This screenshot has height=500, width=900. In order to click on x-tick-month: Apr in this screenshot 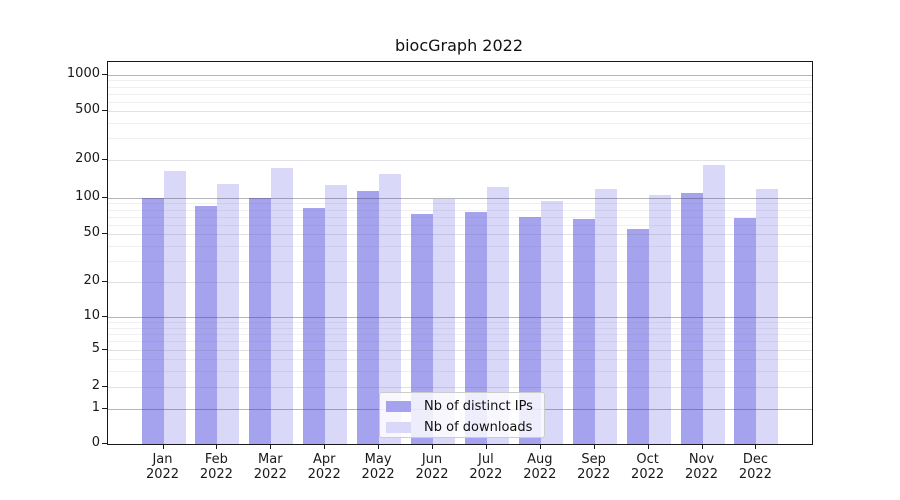, I will do `click(324, 459)`.